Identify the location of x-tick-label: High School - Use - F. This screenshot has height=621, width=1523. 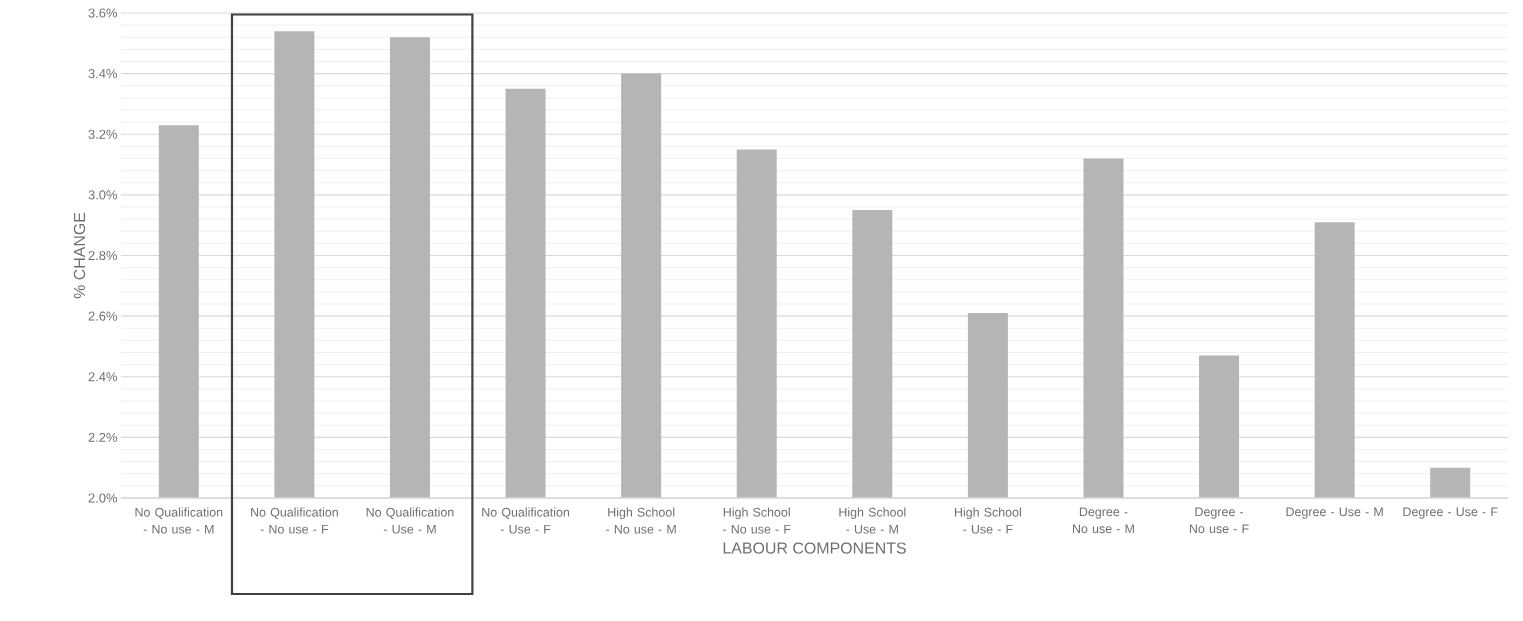
(987, 520).